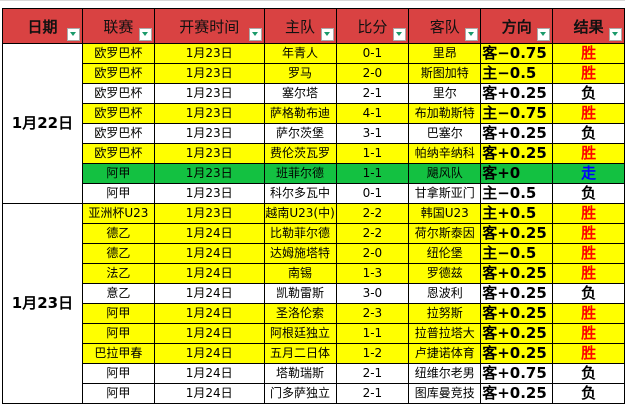  What do you see at coordinates (300, 293) in the screenshot?
I see `home-team-cell: 凯勒雷斯` at bounding box center [300, 293].